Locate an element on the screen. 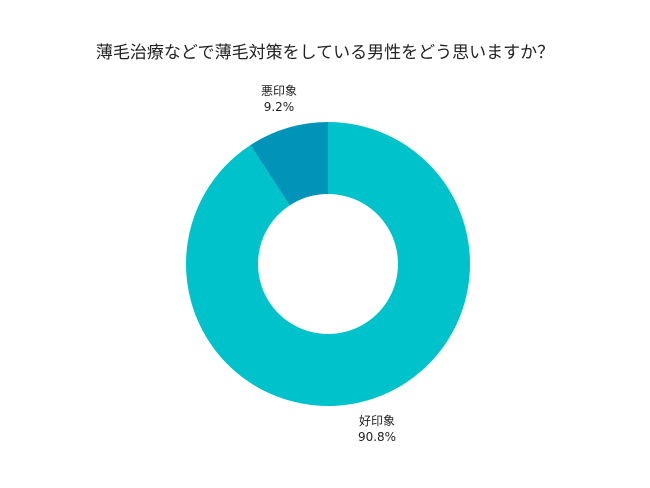 The image size is (650, 488). slice-category-label: 好印象 is located at coordinates (377, 421).